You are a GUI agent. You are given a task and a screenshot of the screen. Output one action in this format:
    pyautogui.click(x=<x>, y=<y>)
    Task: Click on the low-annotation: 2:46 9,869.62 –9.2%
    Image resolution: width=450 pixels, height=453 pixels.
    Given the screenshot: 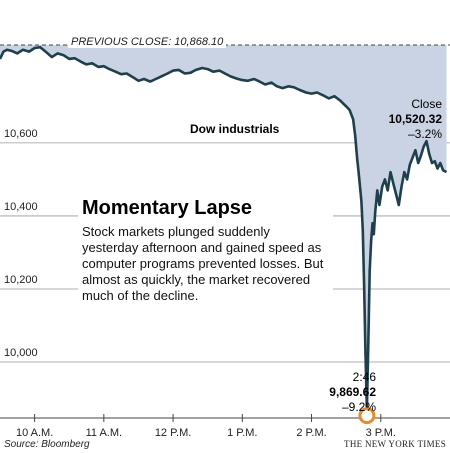 What is the action you would take?
    pyautogui.click(x=347, y=392)
    